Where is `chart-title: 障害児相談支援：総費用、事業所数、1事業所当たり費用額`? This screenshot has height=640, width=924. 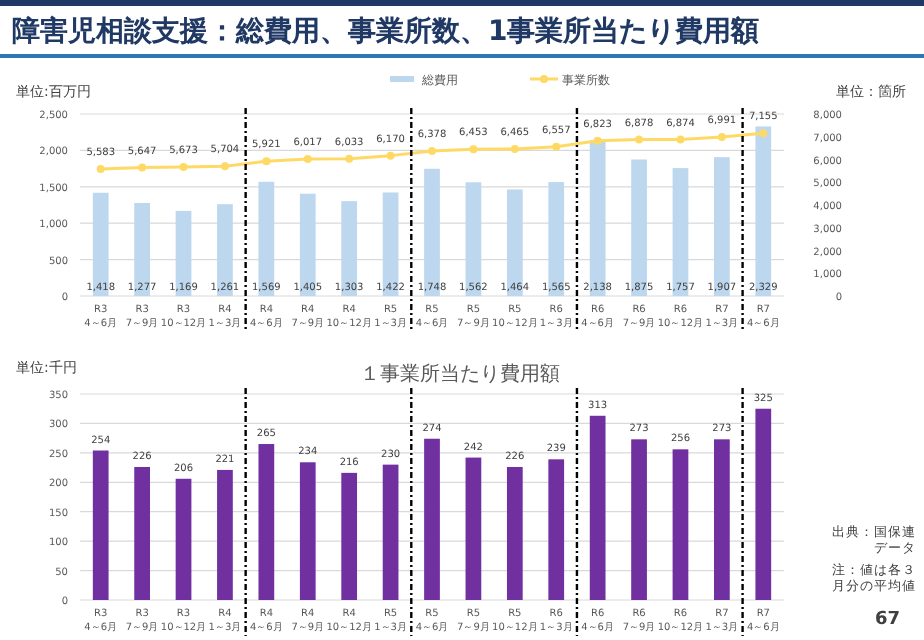
chart-title: 障害児相談支援：総費用、事業所数、1事業所当たり費用額 is located at coordinates (386, 31).